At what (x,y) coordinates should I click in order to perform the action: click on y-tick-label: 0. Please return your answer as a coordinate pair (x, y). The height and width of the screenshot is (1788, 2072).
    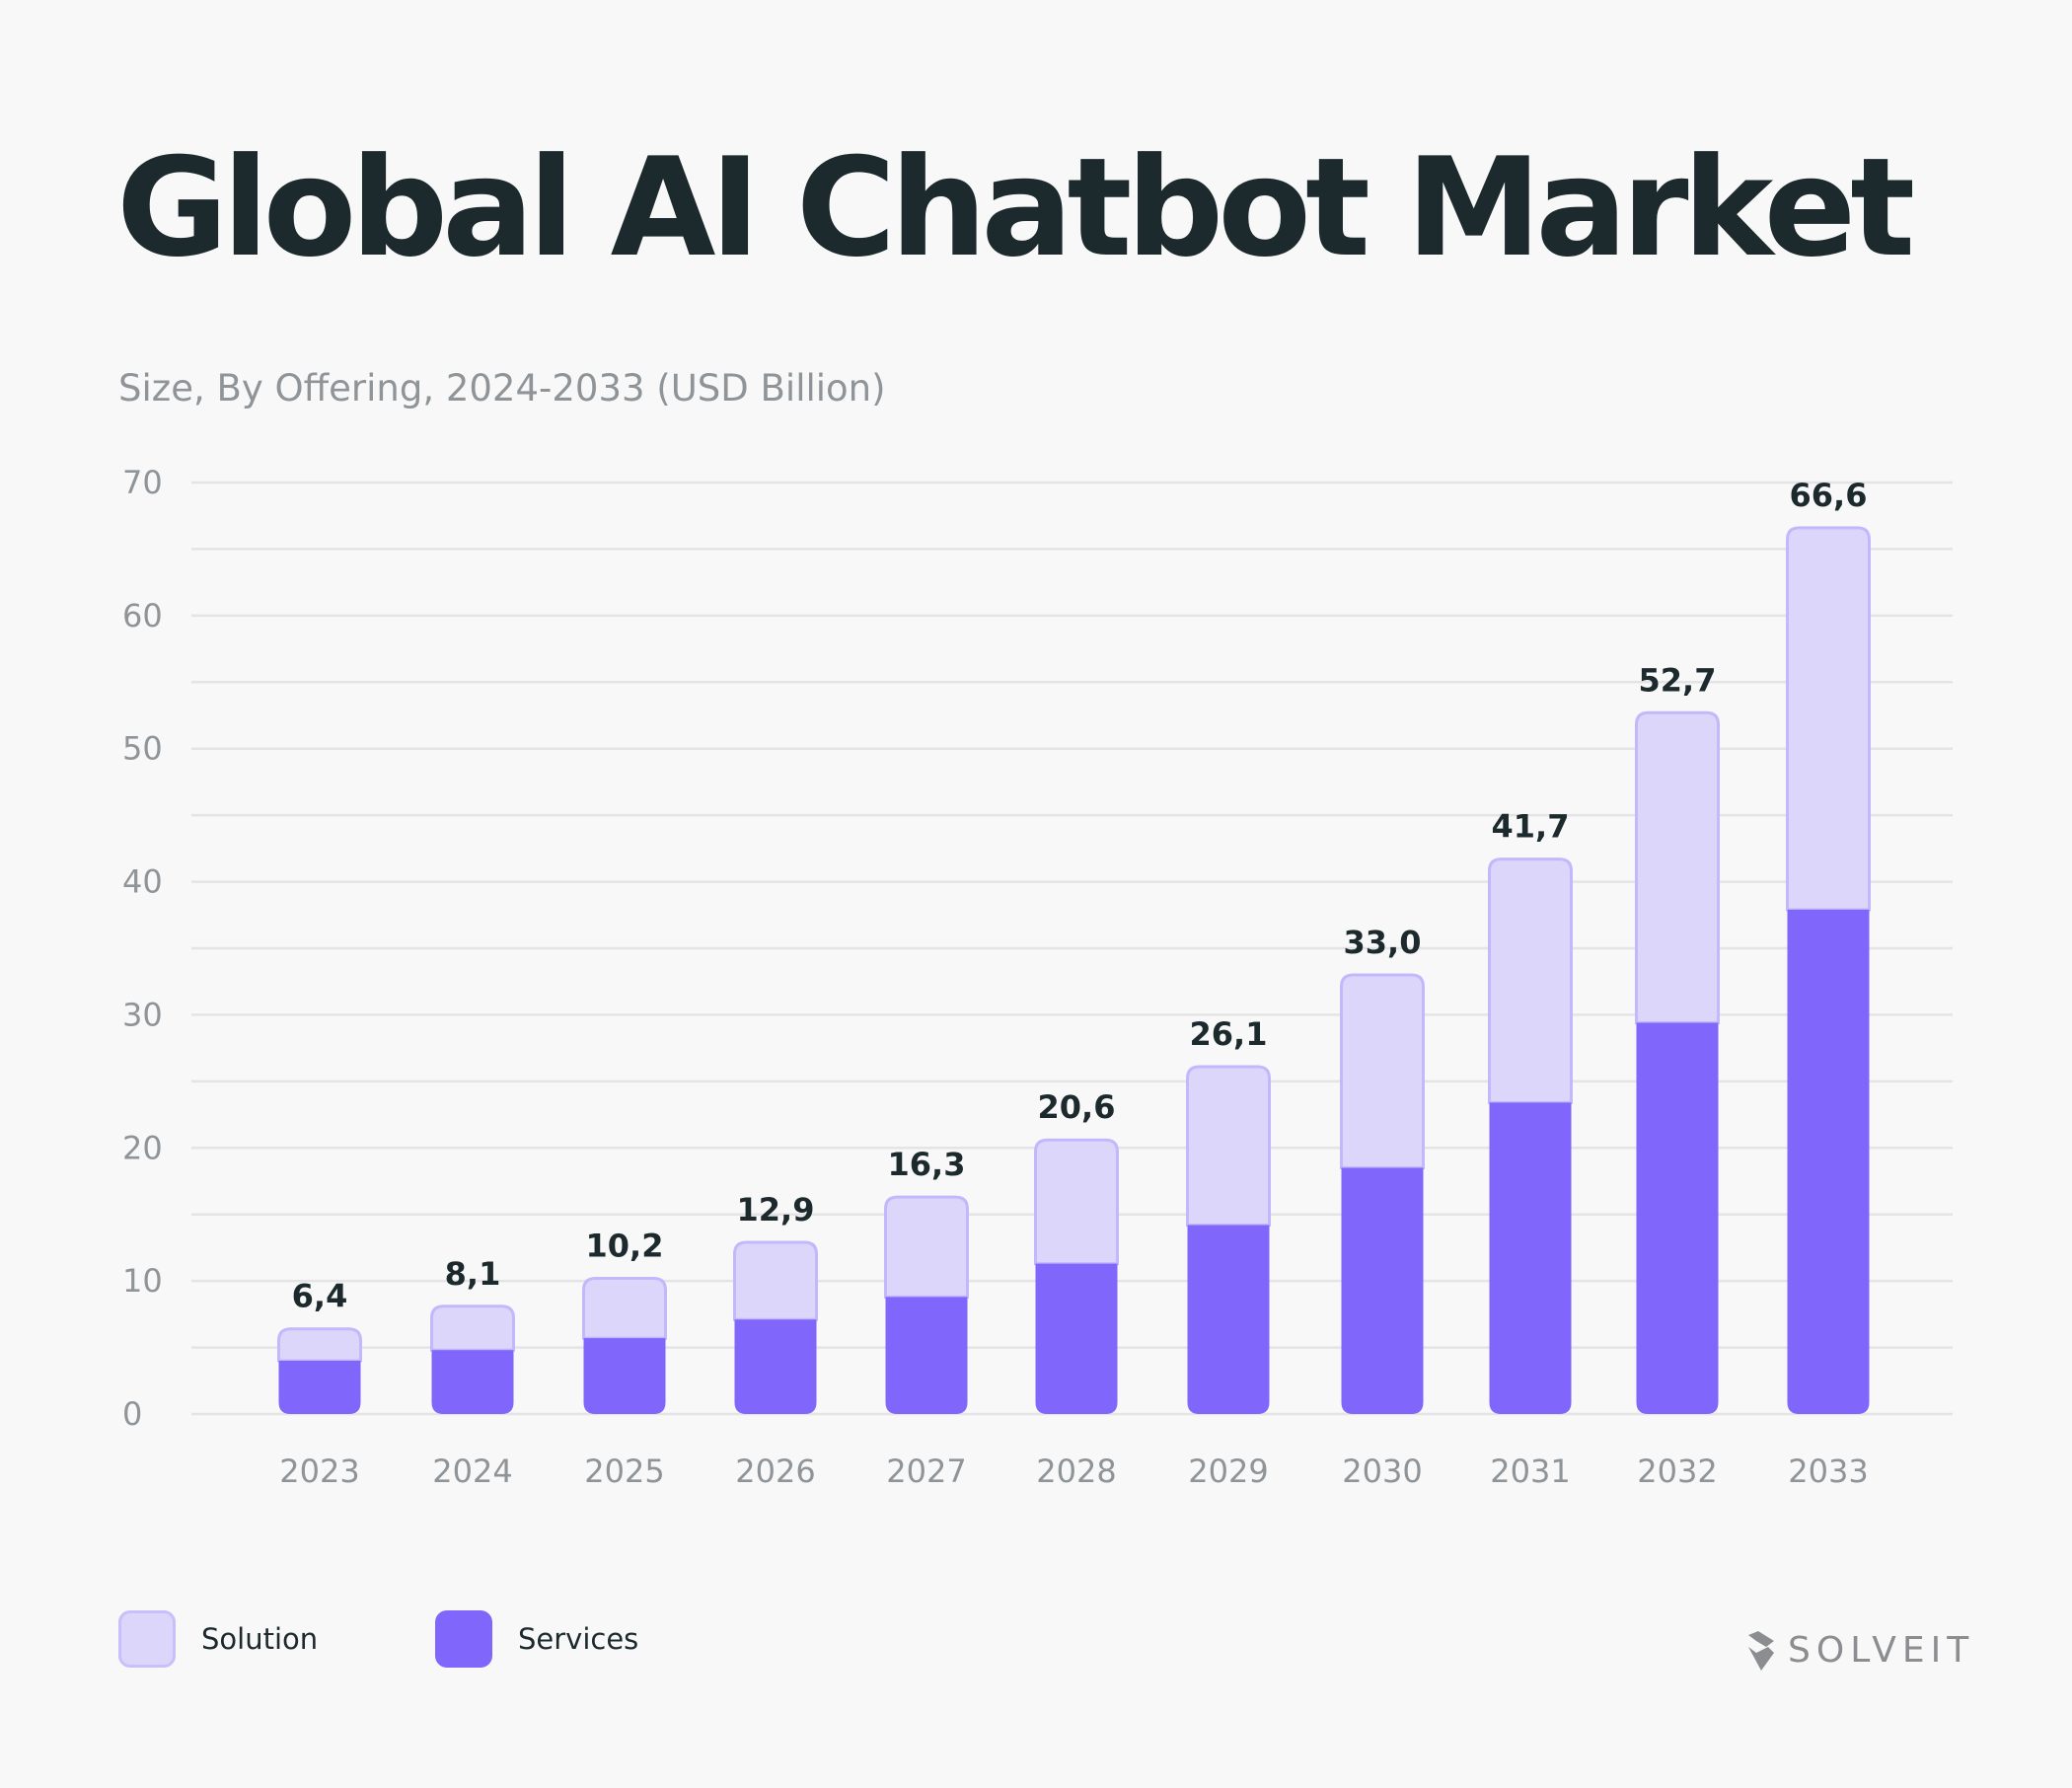
    Looking at the image, I should click on (132, 1414).